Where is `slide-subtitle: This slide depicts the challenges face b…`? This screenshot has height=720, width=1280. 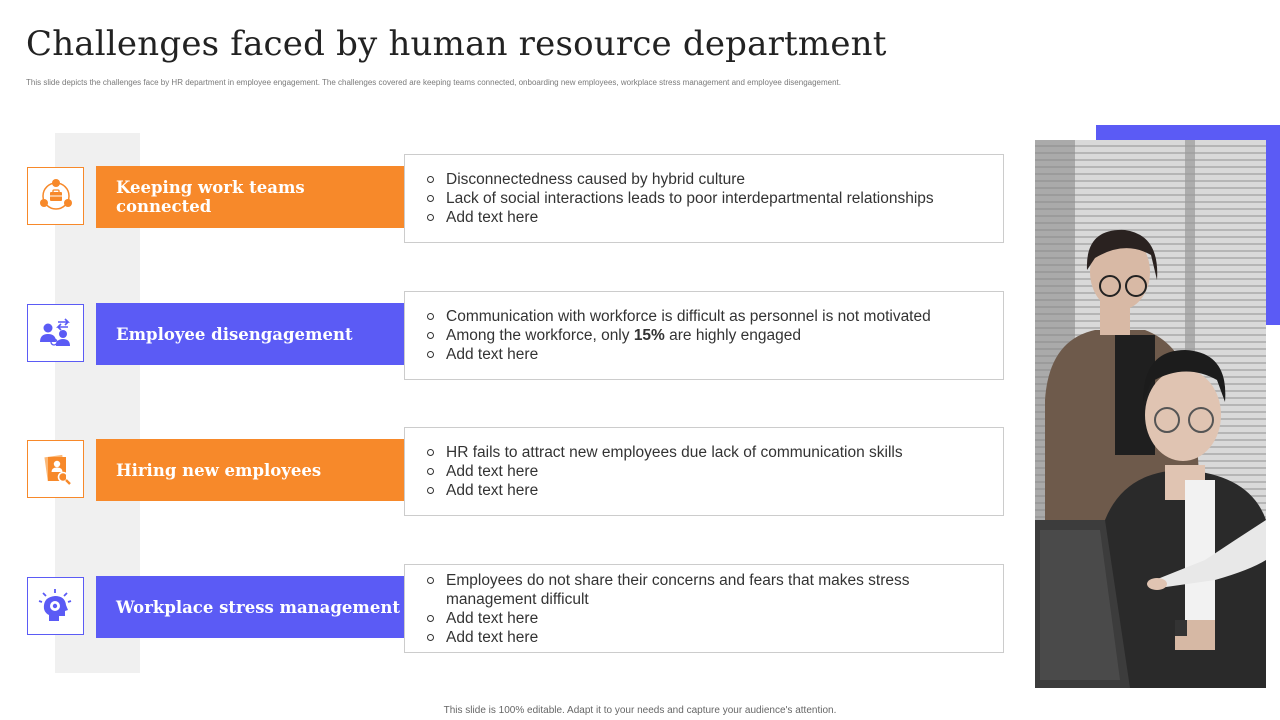 slide-subtitle: This slide depicts the challenges face b… is located at coordinates (434, 82).